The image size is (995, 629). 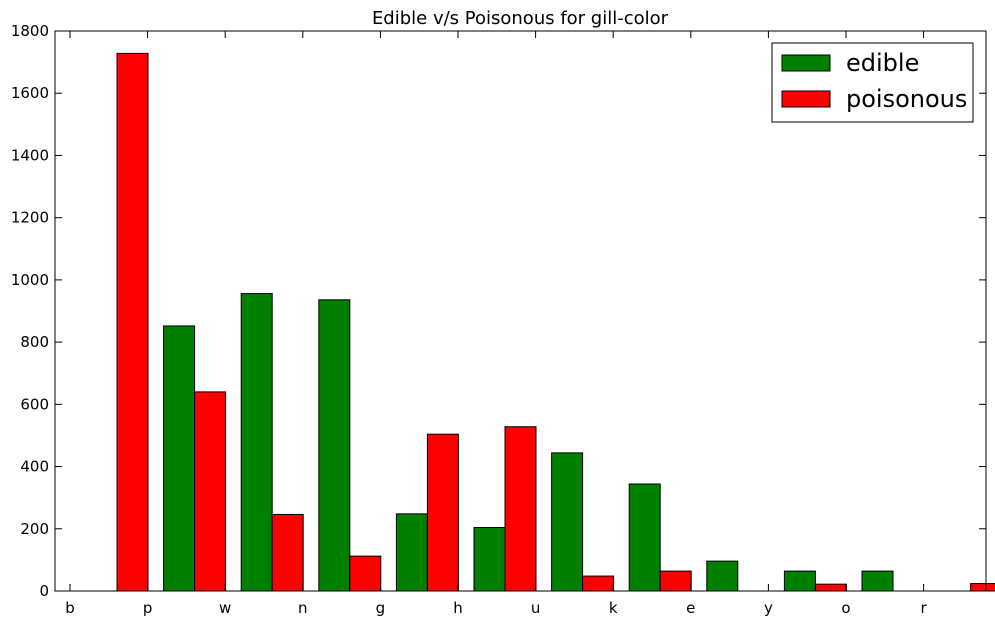 What do you see at coordinates (34, 404) in the screenshot?
I see `y-tick-label: 600` at bounding box center [34, 404].